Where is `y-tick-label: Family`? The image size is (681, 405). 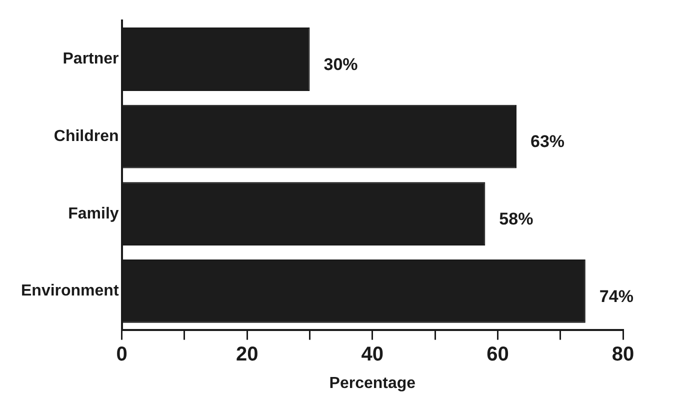
y-tick-label: Family is located at coordinates (93, 213).